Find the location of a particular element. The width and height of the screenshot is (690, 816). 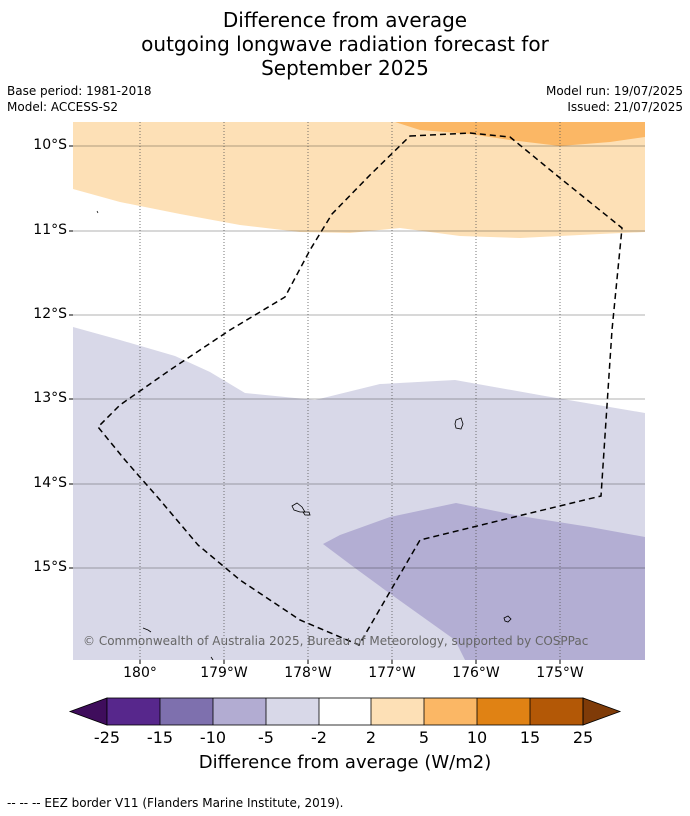

lon-tick-marks is located at coordinates (350, 662).